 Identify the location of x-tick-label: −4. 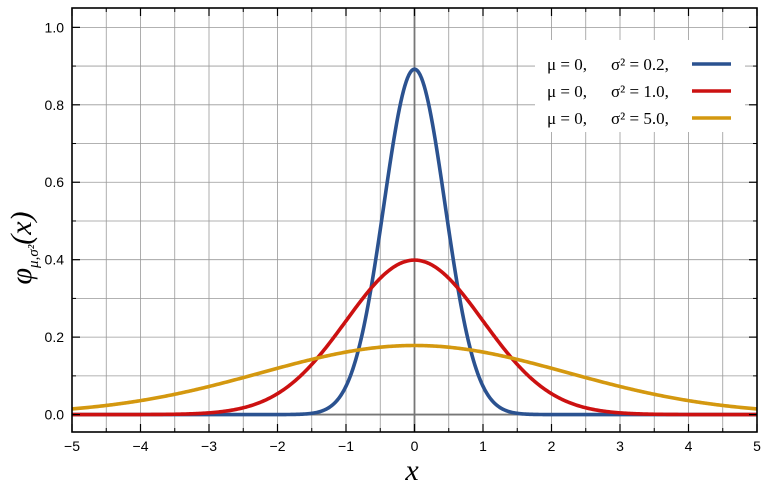
(141, 446).